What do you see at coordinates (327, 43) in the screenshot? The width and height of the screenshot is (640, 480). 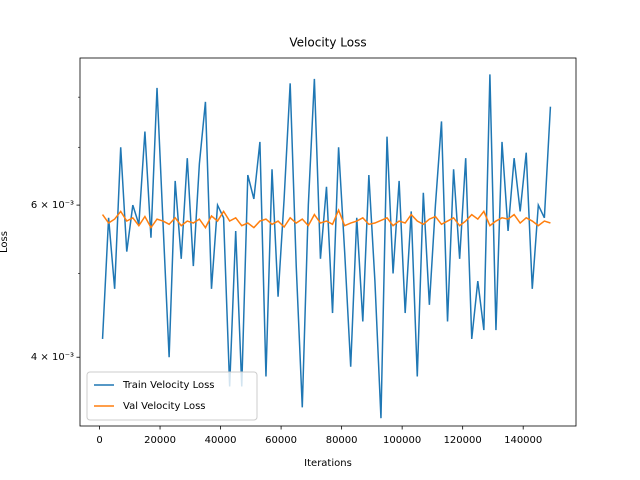 I see `chart-title: Velocity Loss` at bounding box center [327, 43].